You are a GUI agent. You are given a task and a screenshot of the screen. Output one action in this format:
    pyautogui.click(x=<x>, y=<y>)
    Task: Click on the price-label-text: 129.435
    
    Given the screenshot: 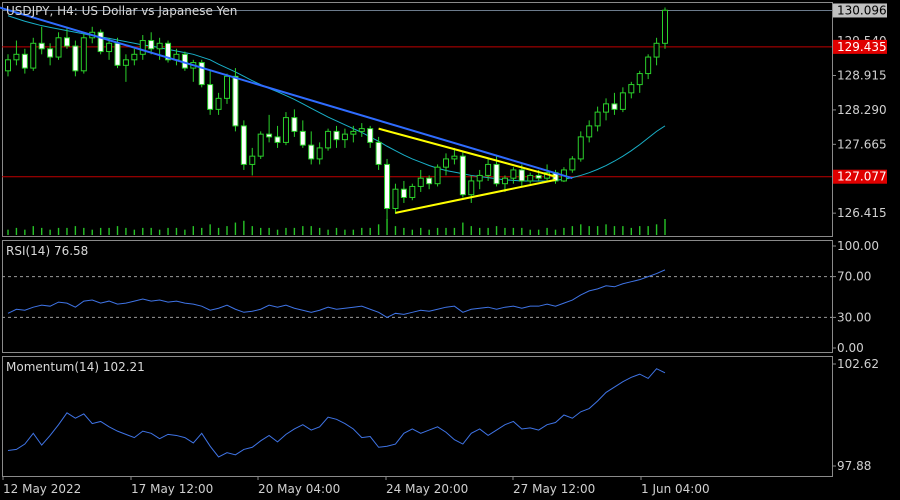 What is the action you would take?
    pyautogui.click(x=862, y=47)
    